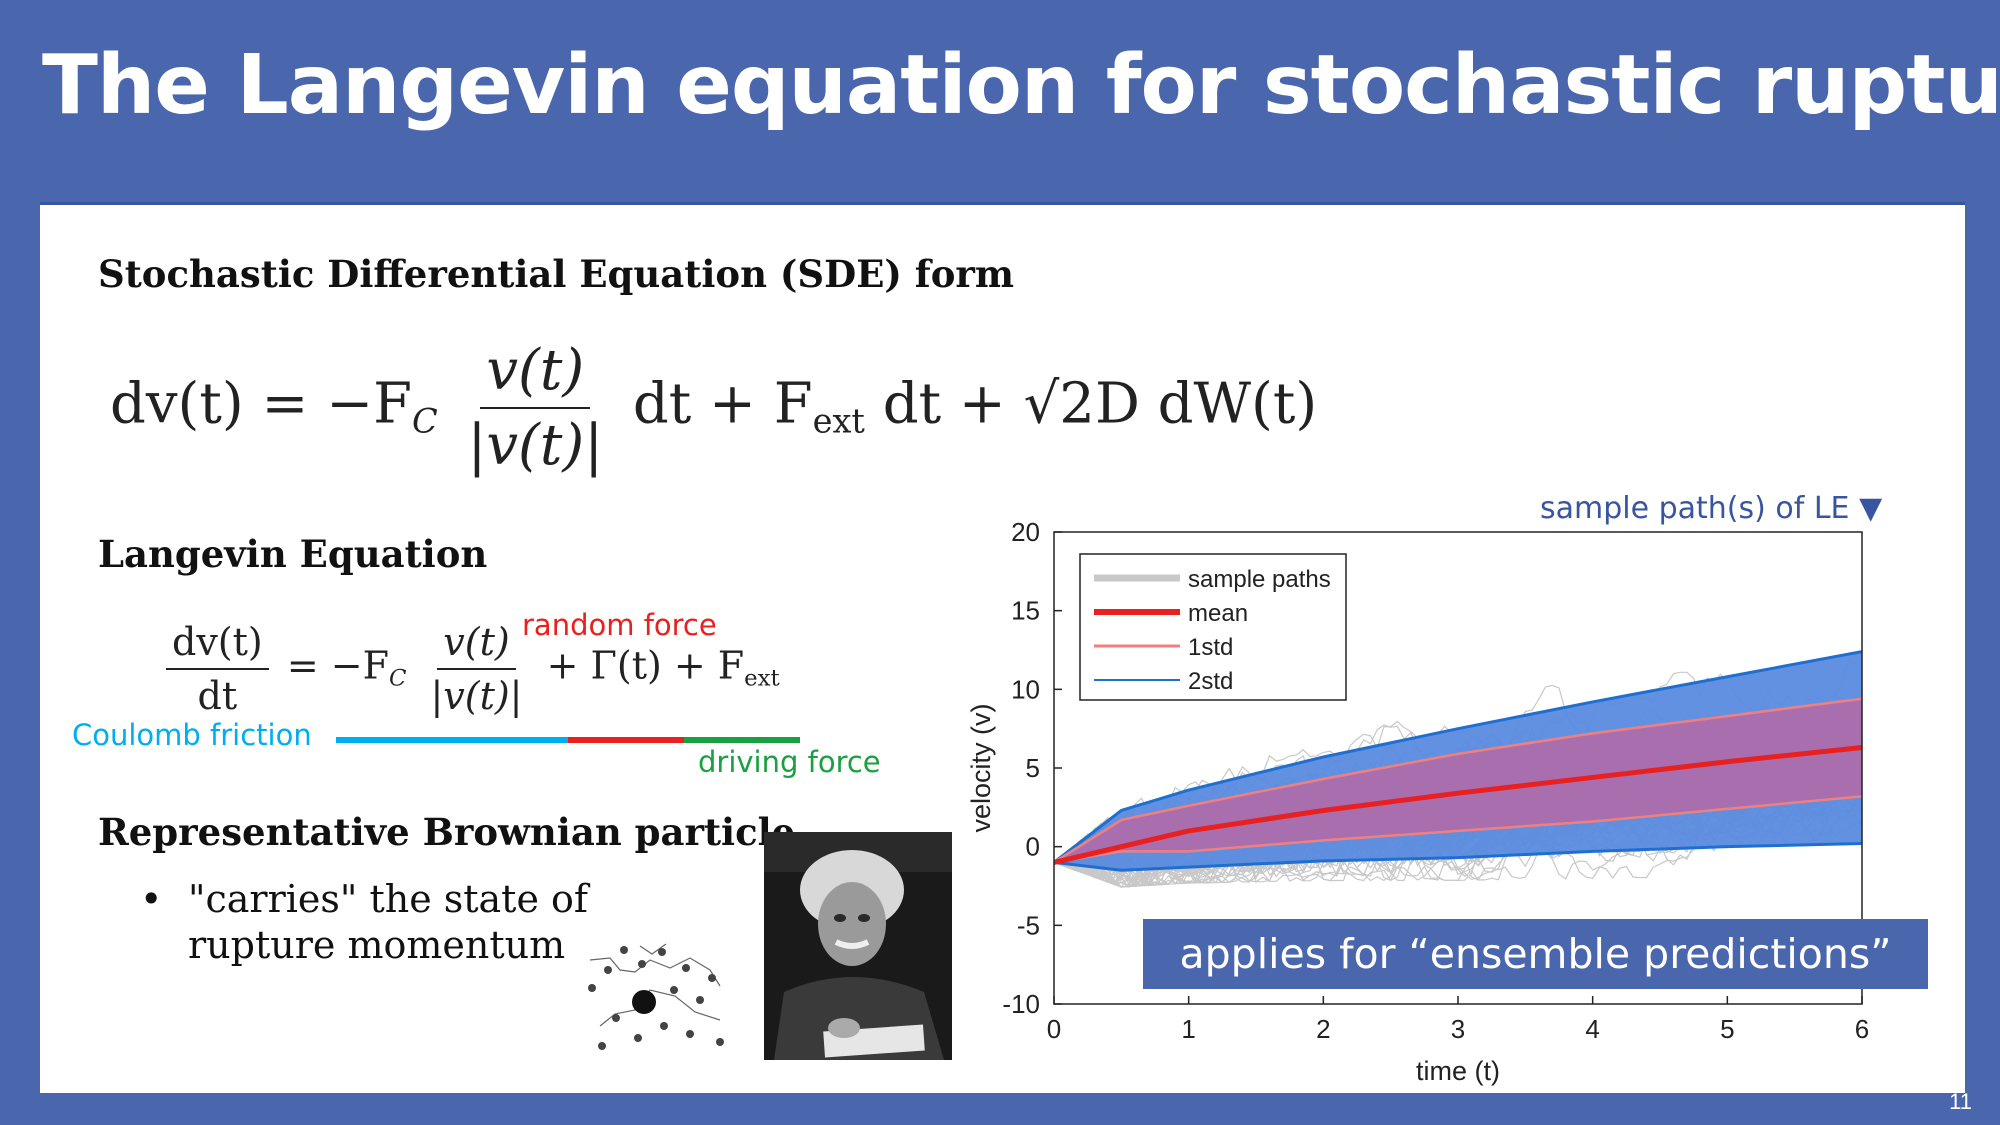  Describe the element at coordinates (1025, 689) in the screenshot. I see `y-tick-label: 10` at that location.